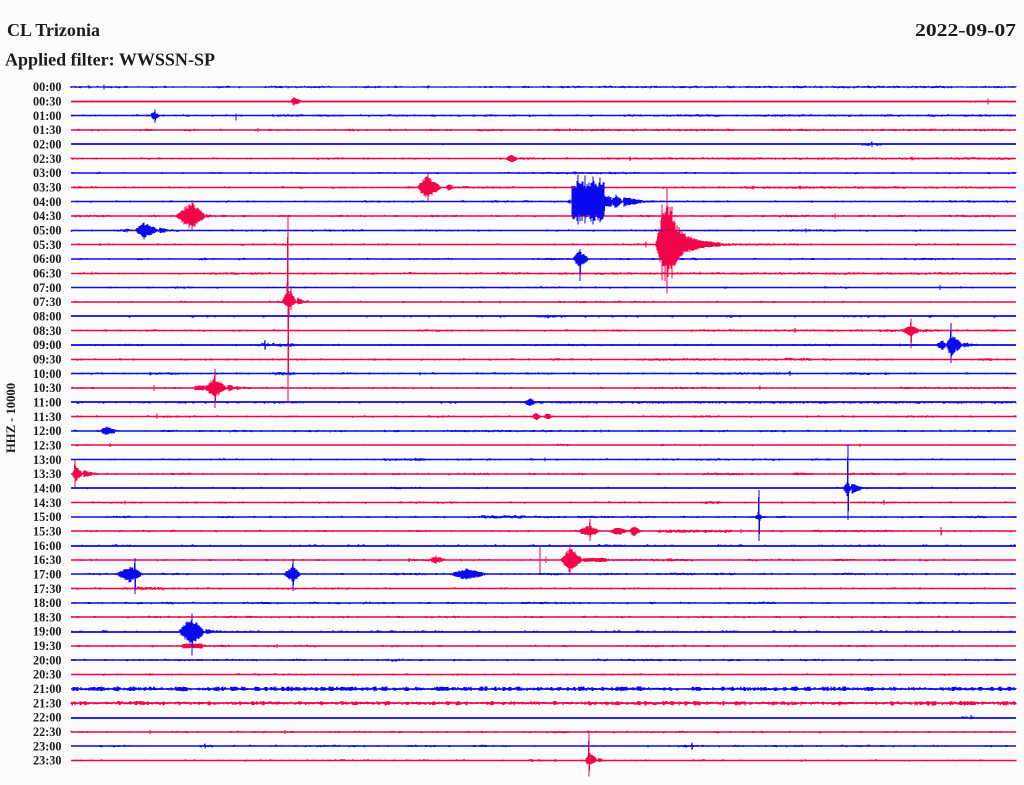 The image size is (1024, 785). I want to click on svg-text: 22:00, so click(47, 718).